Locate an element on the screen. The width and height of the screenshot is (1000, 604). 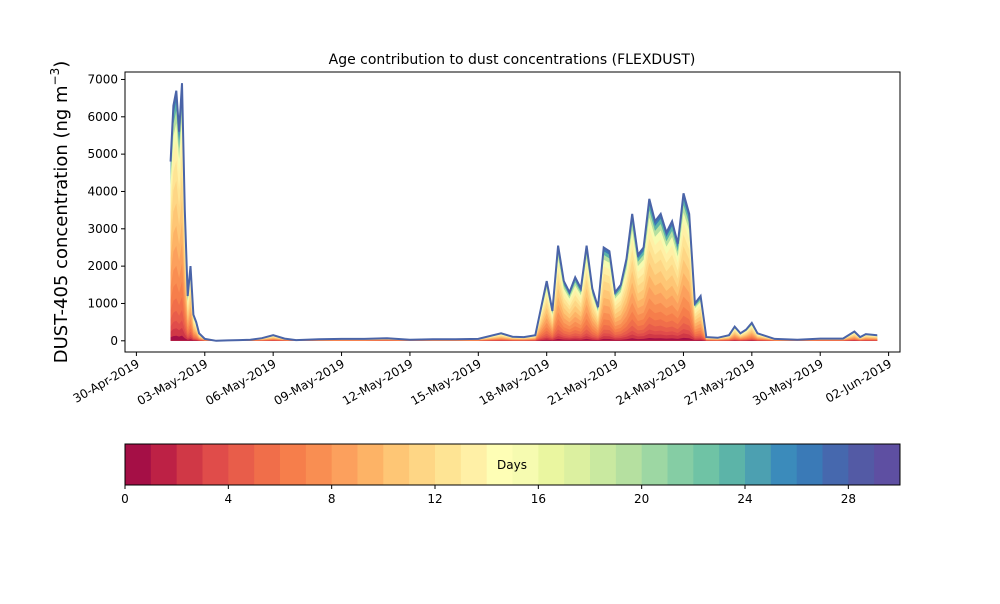
x-tick-label: 30-Apr-2019 is located at coordinates (106, 380).